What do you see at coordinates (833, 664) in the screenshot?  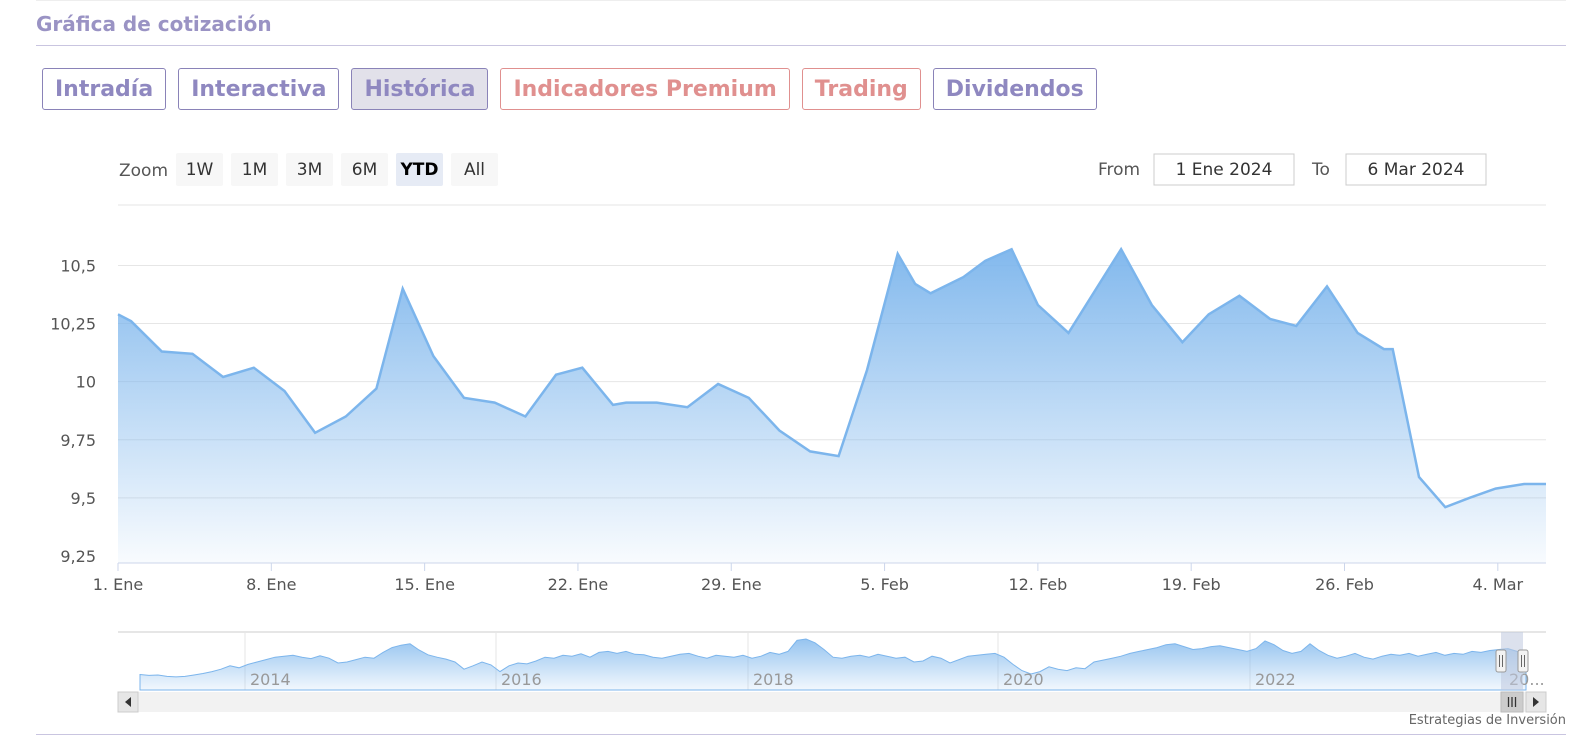 I see `navigator-area` at bounding box center [833, 664].